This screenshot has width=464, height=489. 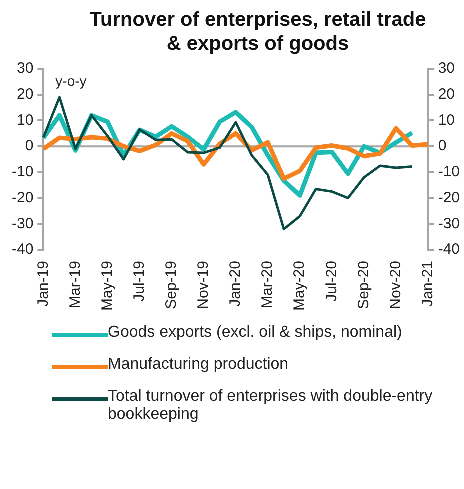 What do you see at coordinates (25, 69) in the screenshot?
I see `y-tick-label: 30` at bounding box center [25, 69].